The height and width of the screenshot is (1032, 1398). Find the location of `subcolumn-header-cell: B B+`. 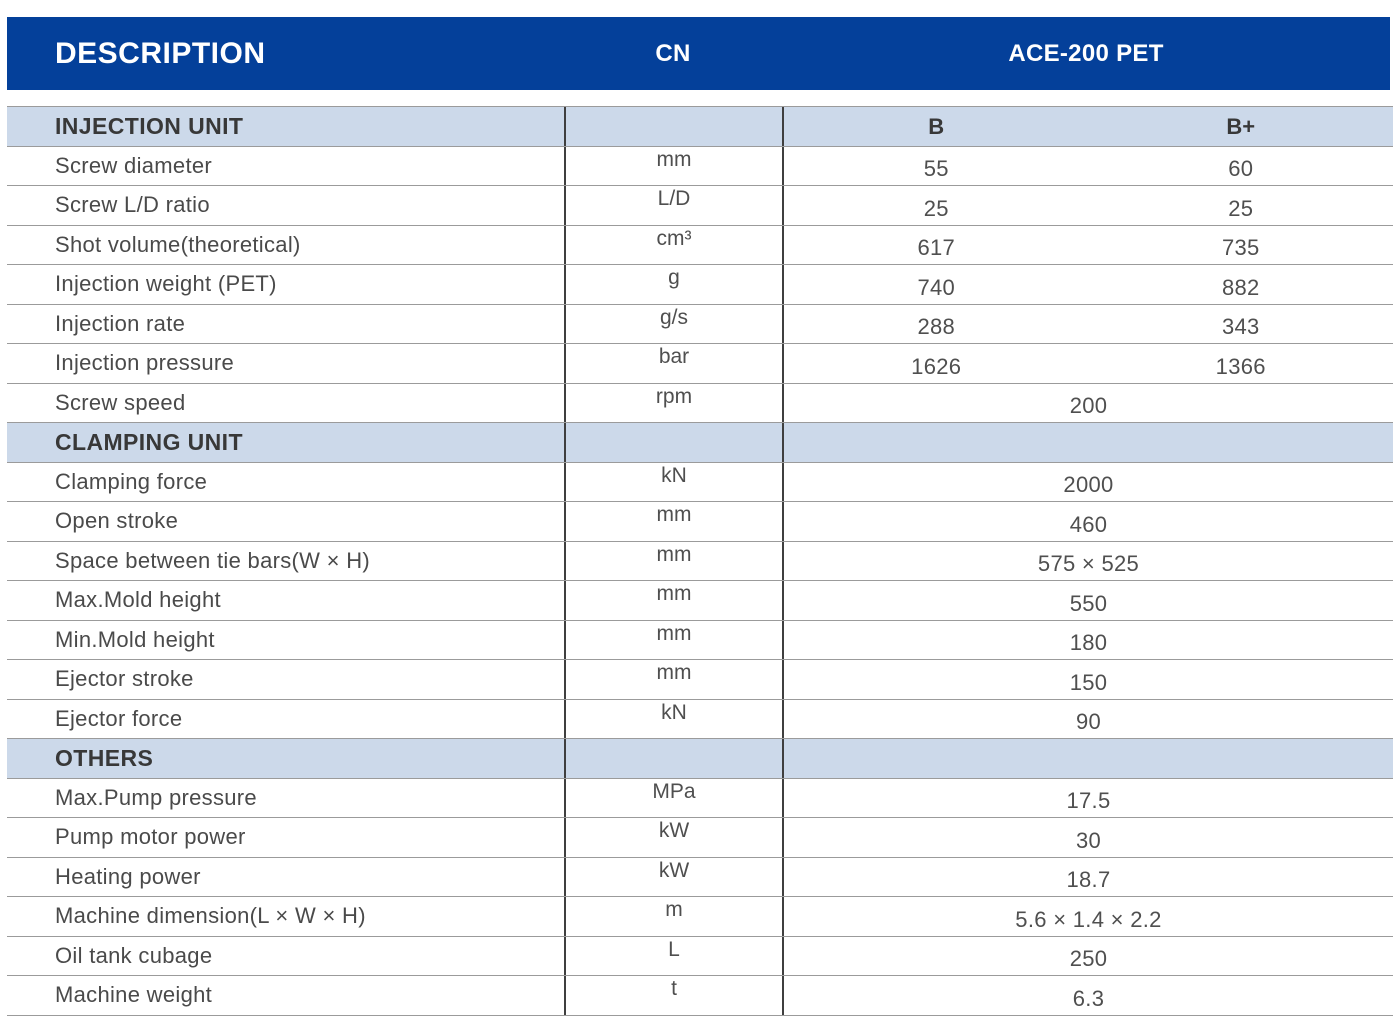

subcolumn-header-cell: B B+ is located at coordinates (1087, 126).